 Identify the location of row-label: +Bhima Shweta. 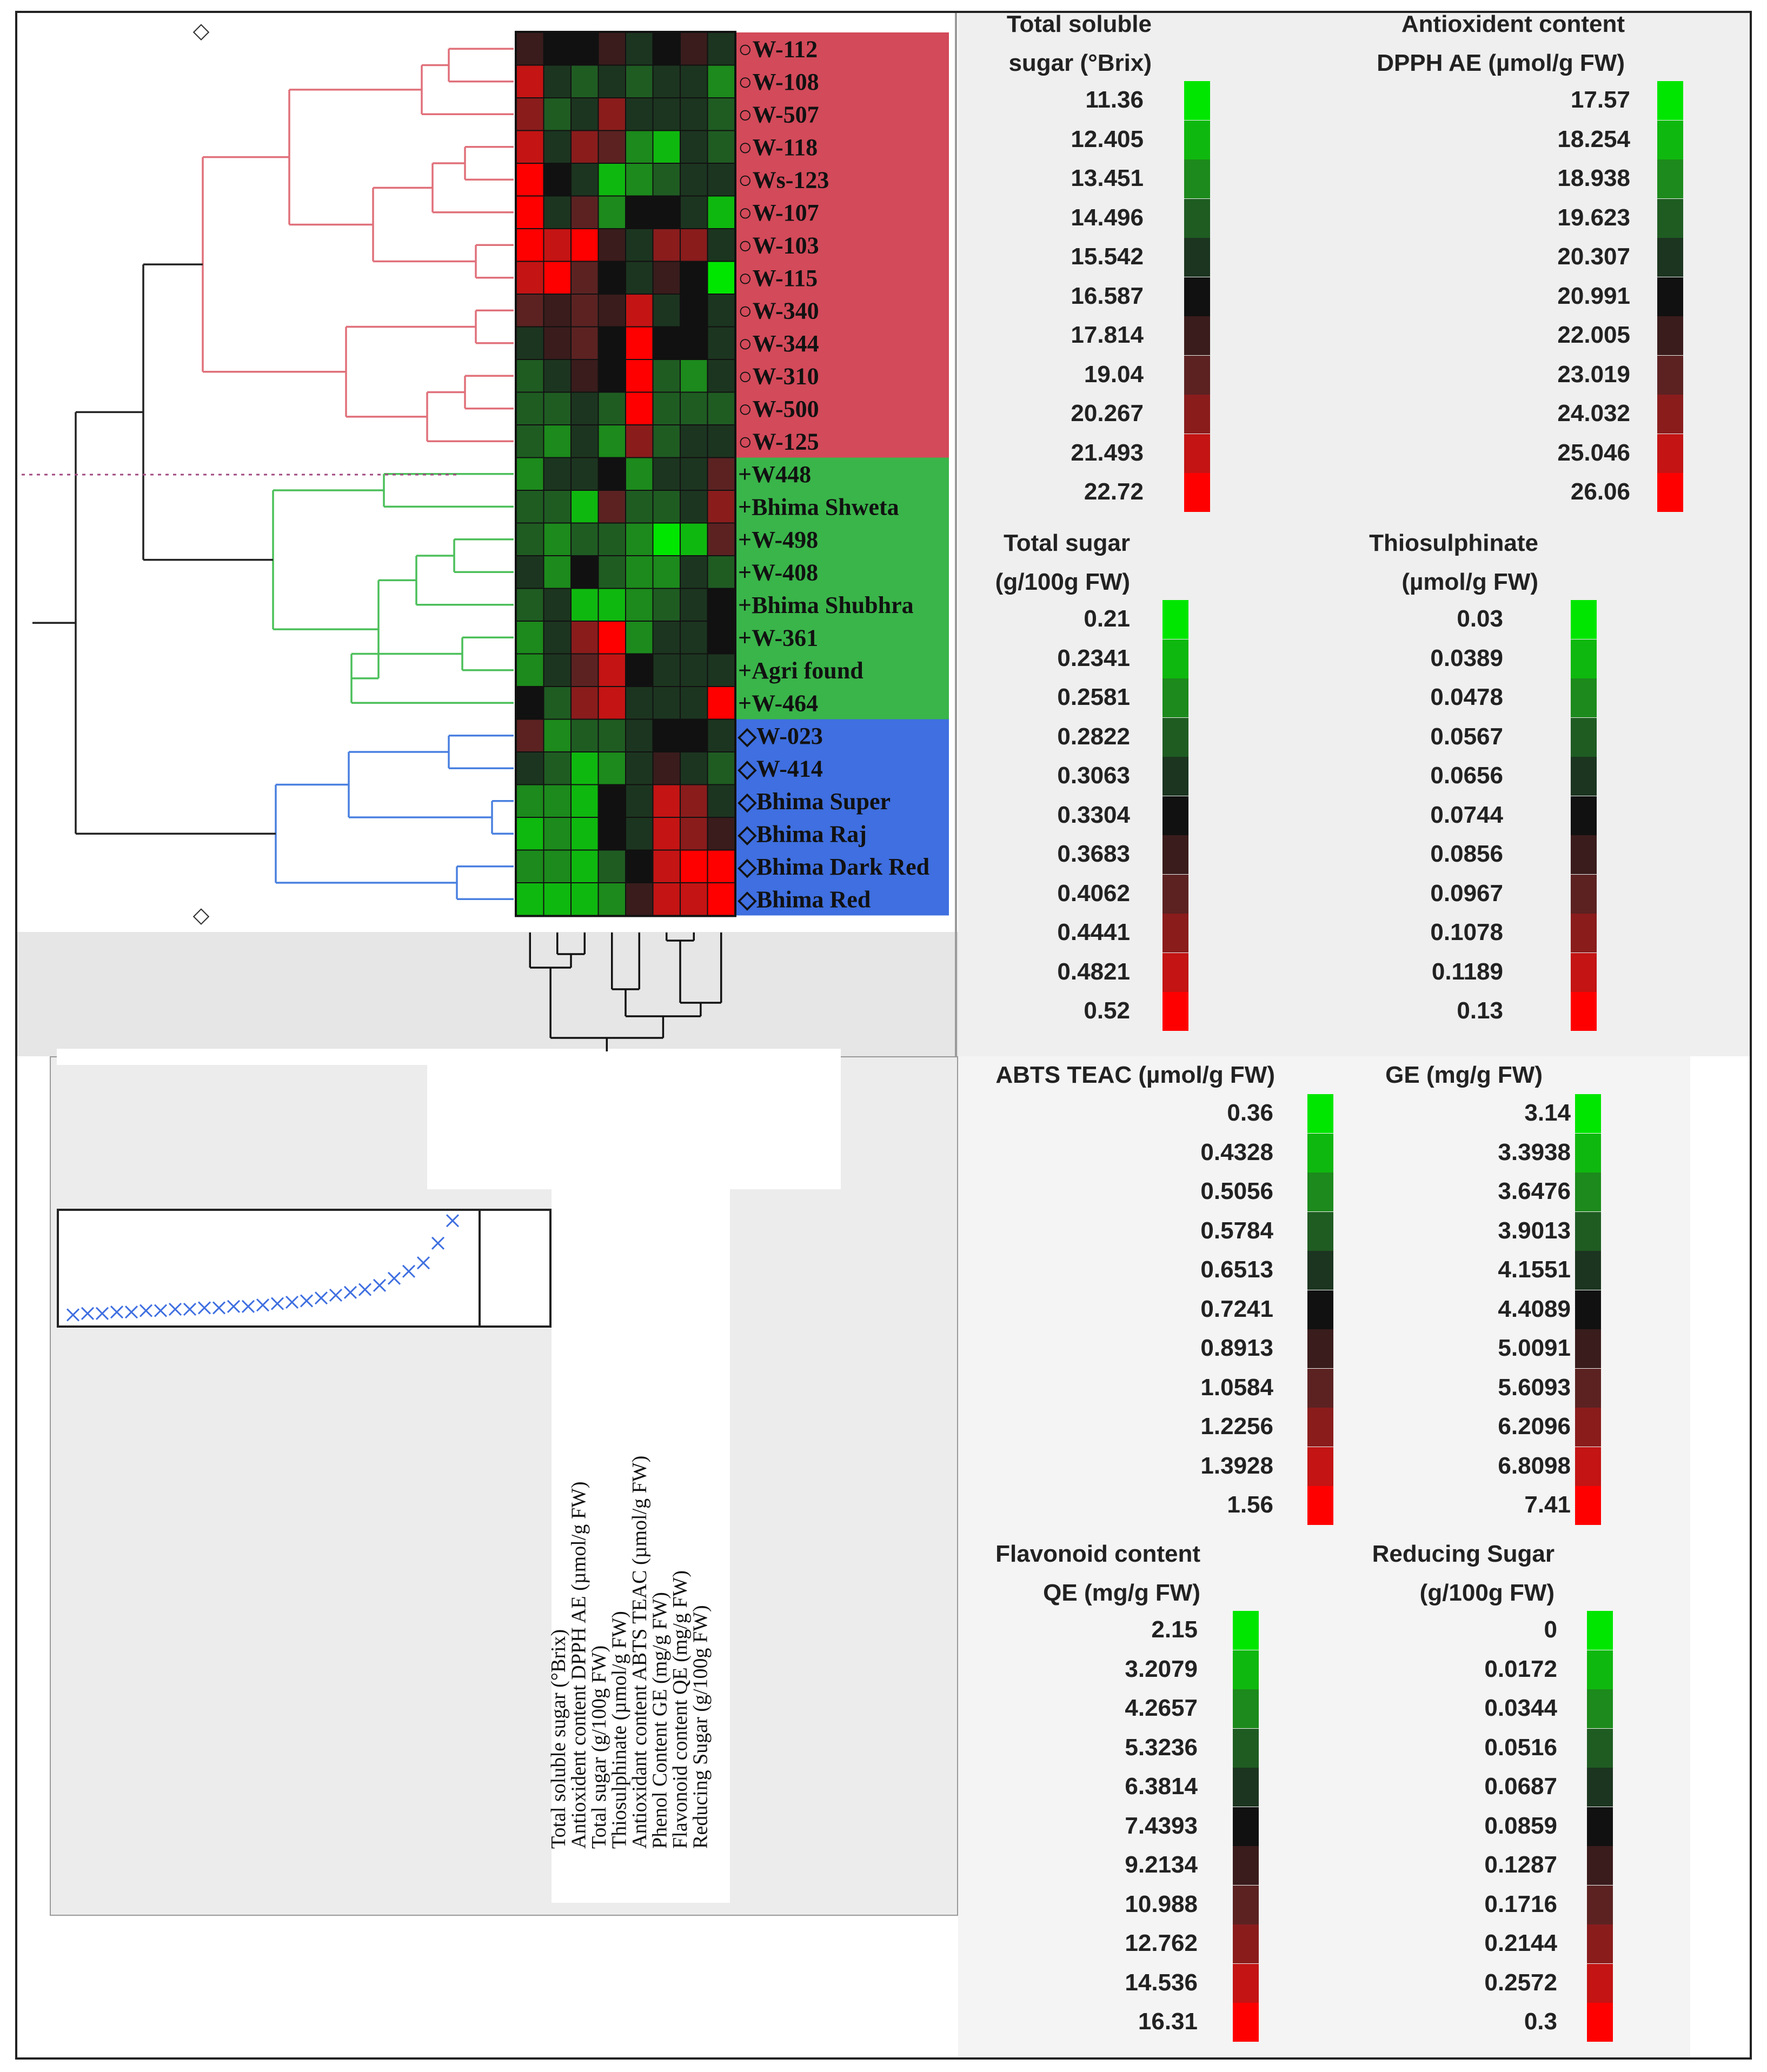
(818, 507).